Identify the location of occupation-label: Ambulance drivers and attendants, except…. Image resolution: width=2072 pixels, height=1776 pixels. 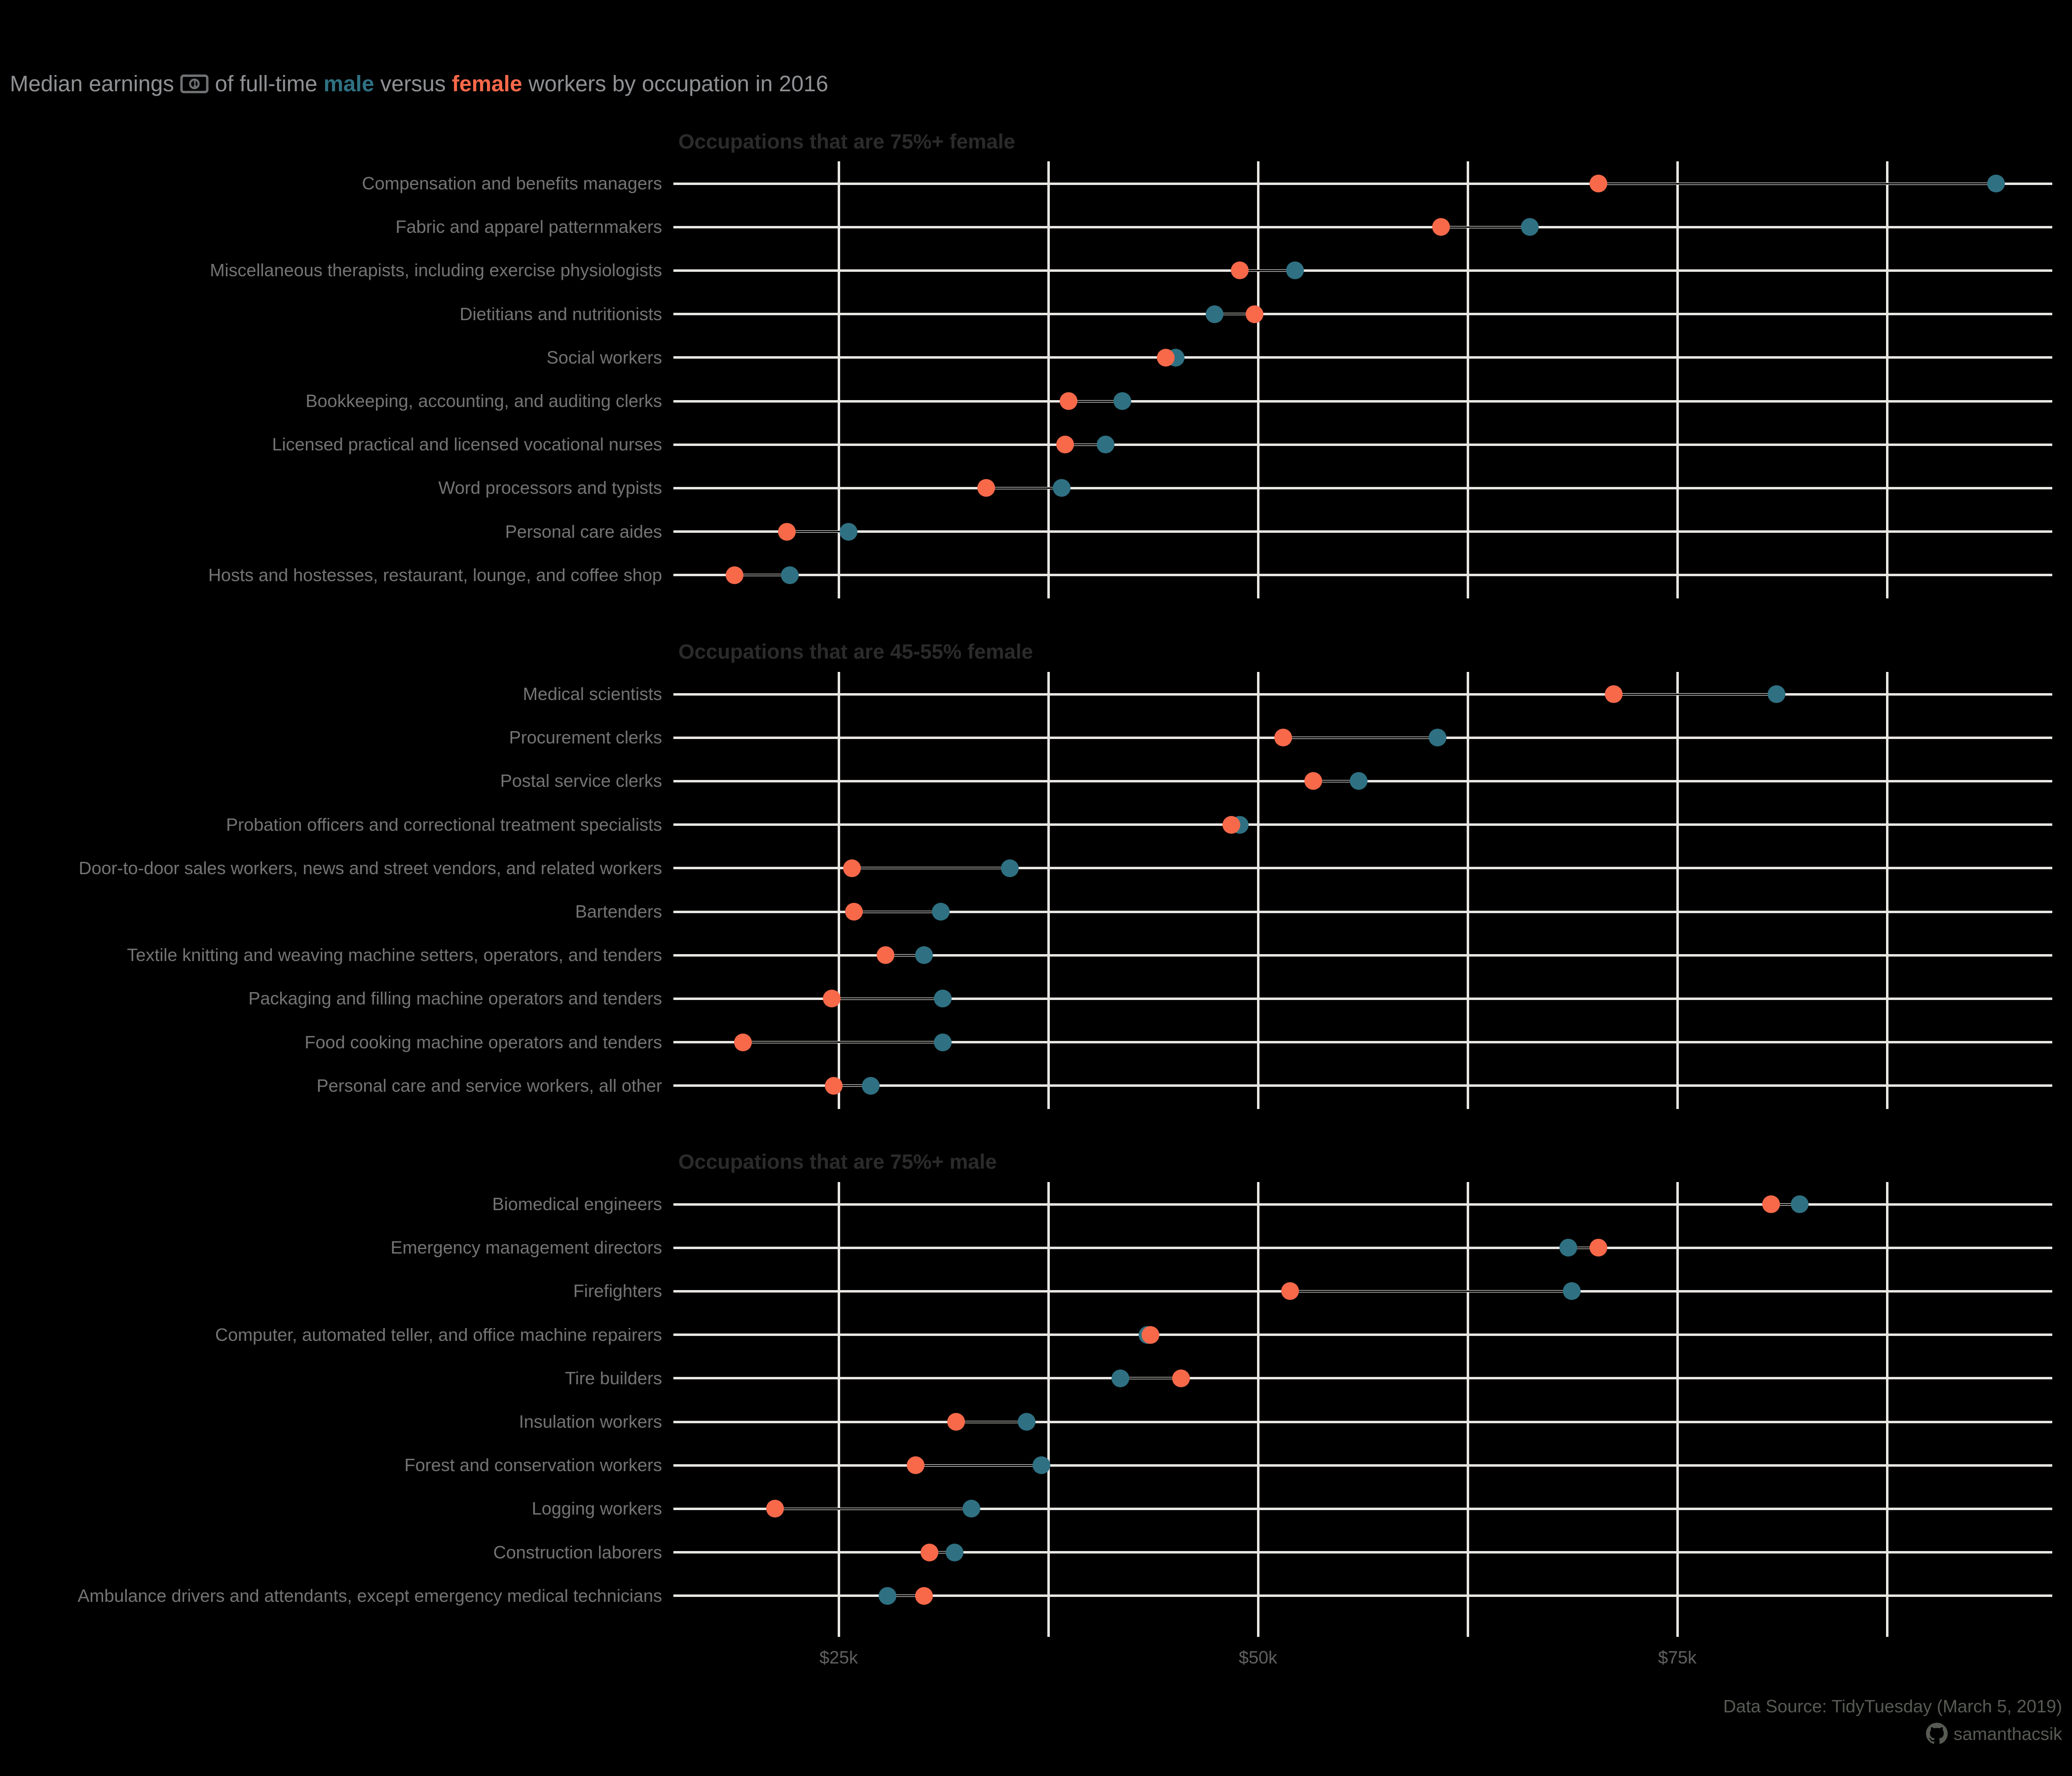
(370, 1595).